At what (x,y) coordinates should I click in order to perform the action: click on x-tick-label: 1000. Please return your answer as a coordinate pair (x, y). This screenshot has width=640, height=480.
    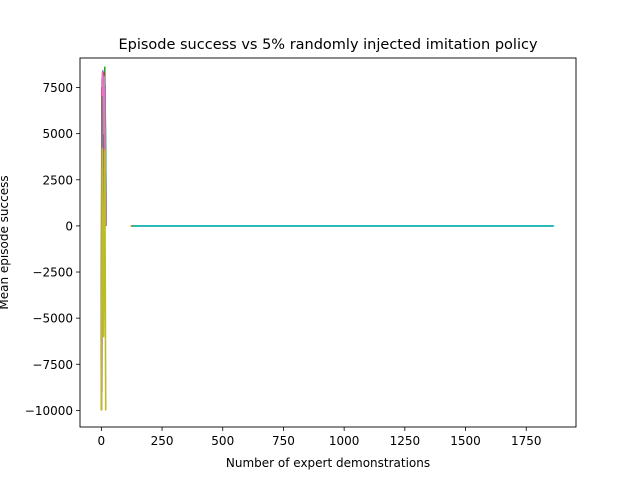
    Looking at the image, I should click on (344, 441).